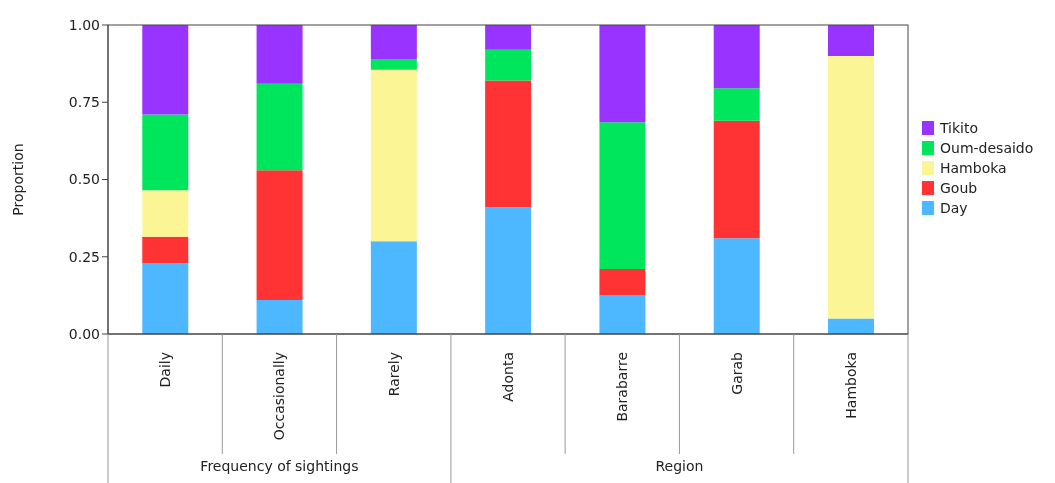  Describe the element at coordinates (279, 396) in the screenshot. I see `x-tick-label: Occasionally` at that location.